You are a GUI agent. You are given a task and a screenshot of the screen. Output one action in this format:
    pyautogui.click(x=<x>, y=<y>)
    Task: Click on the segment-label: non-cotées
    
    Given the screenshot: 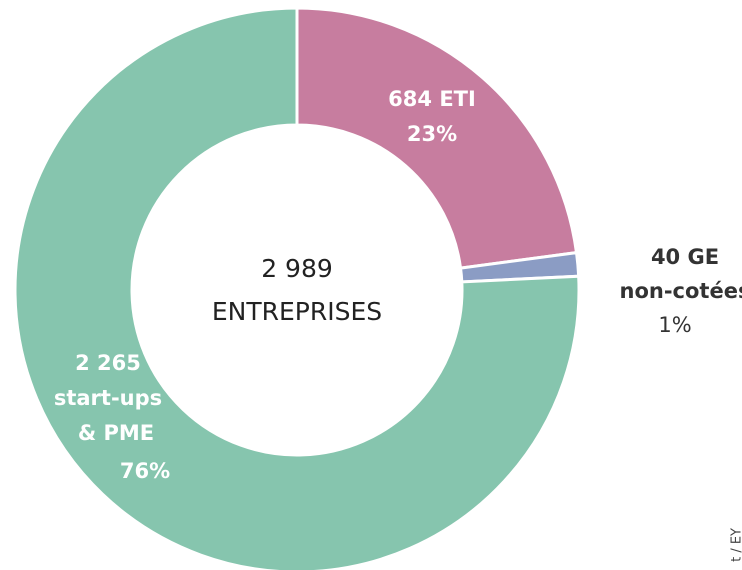 What is the action you would take?
    pyautogui.click(x=681, y=291)
    